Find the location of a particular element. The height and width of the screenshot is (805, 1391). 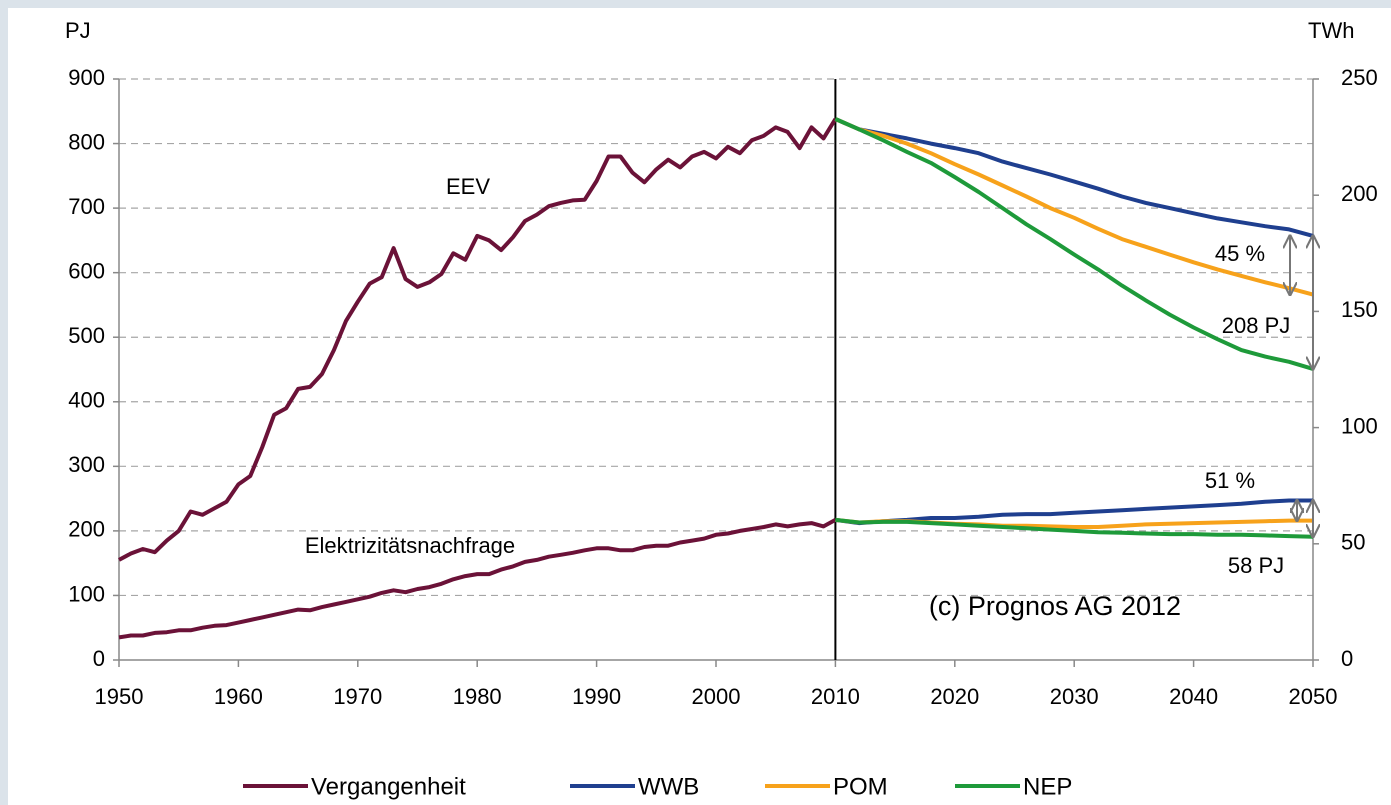

x-tick-label: 1990 is located at coordinates (596, 696).